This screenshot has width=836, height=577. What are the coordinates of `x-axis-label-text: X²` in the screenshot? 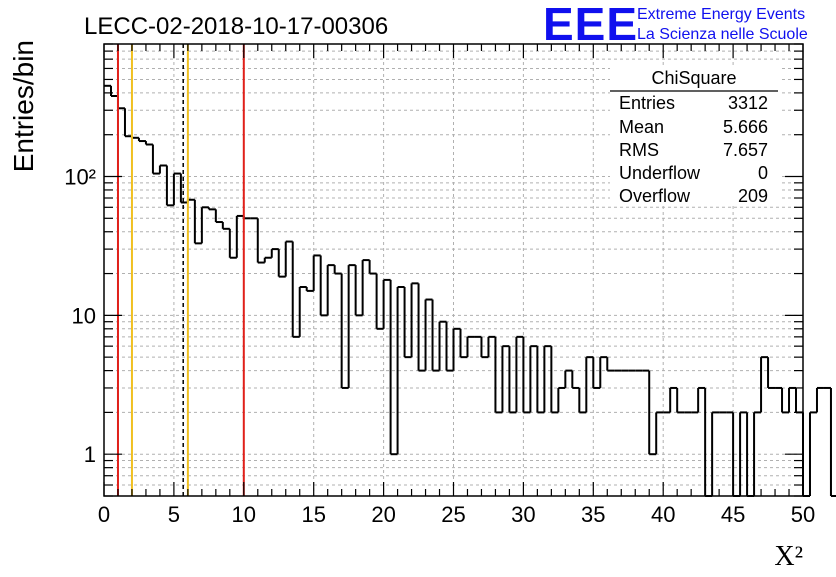 It's located at (788, 556).